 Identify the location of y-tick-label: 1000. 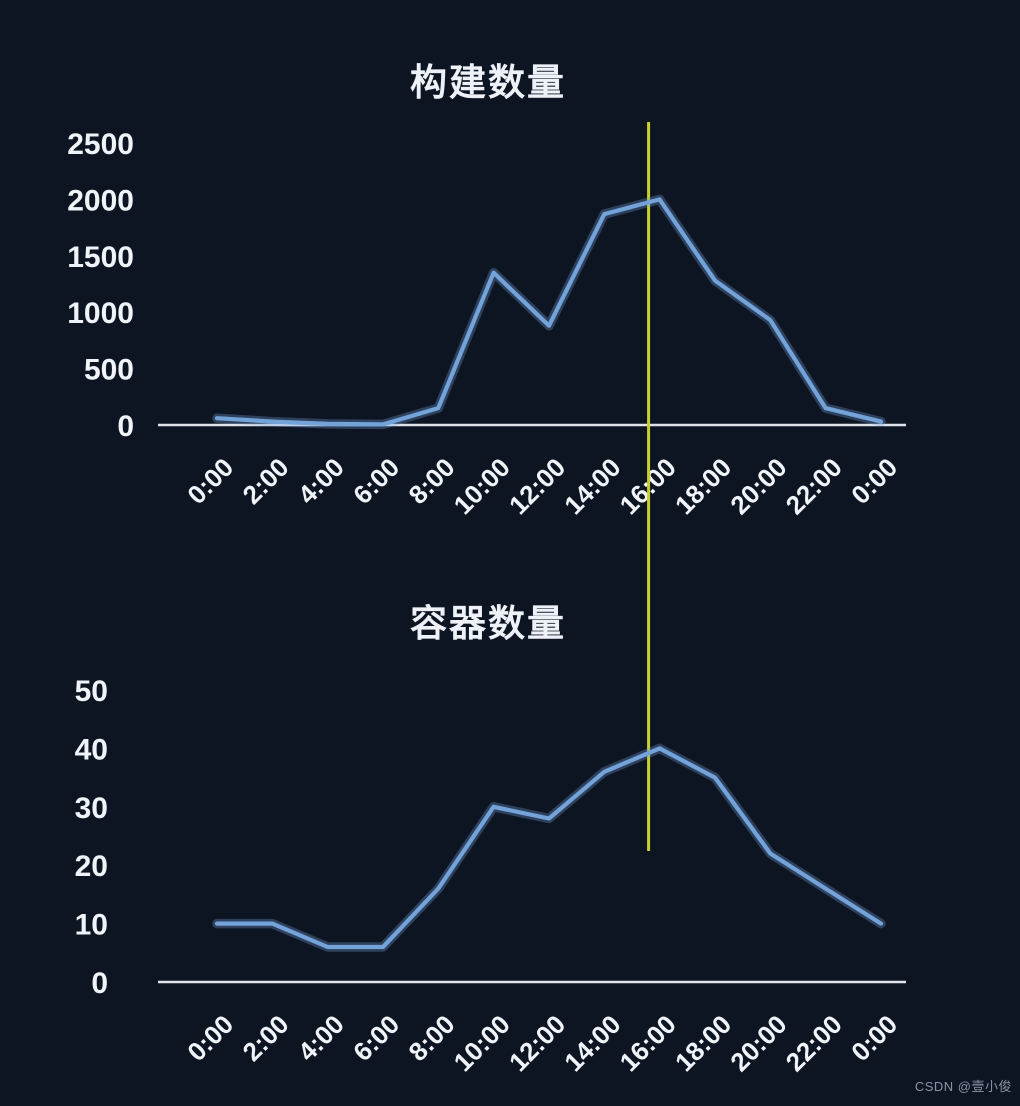
(100, 313).